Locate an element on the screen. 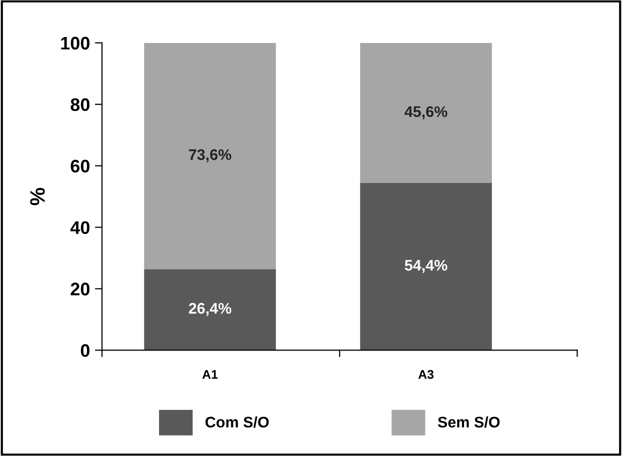  data-label: 73,6% is located at coordinates (210, 155).